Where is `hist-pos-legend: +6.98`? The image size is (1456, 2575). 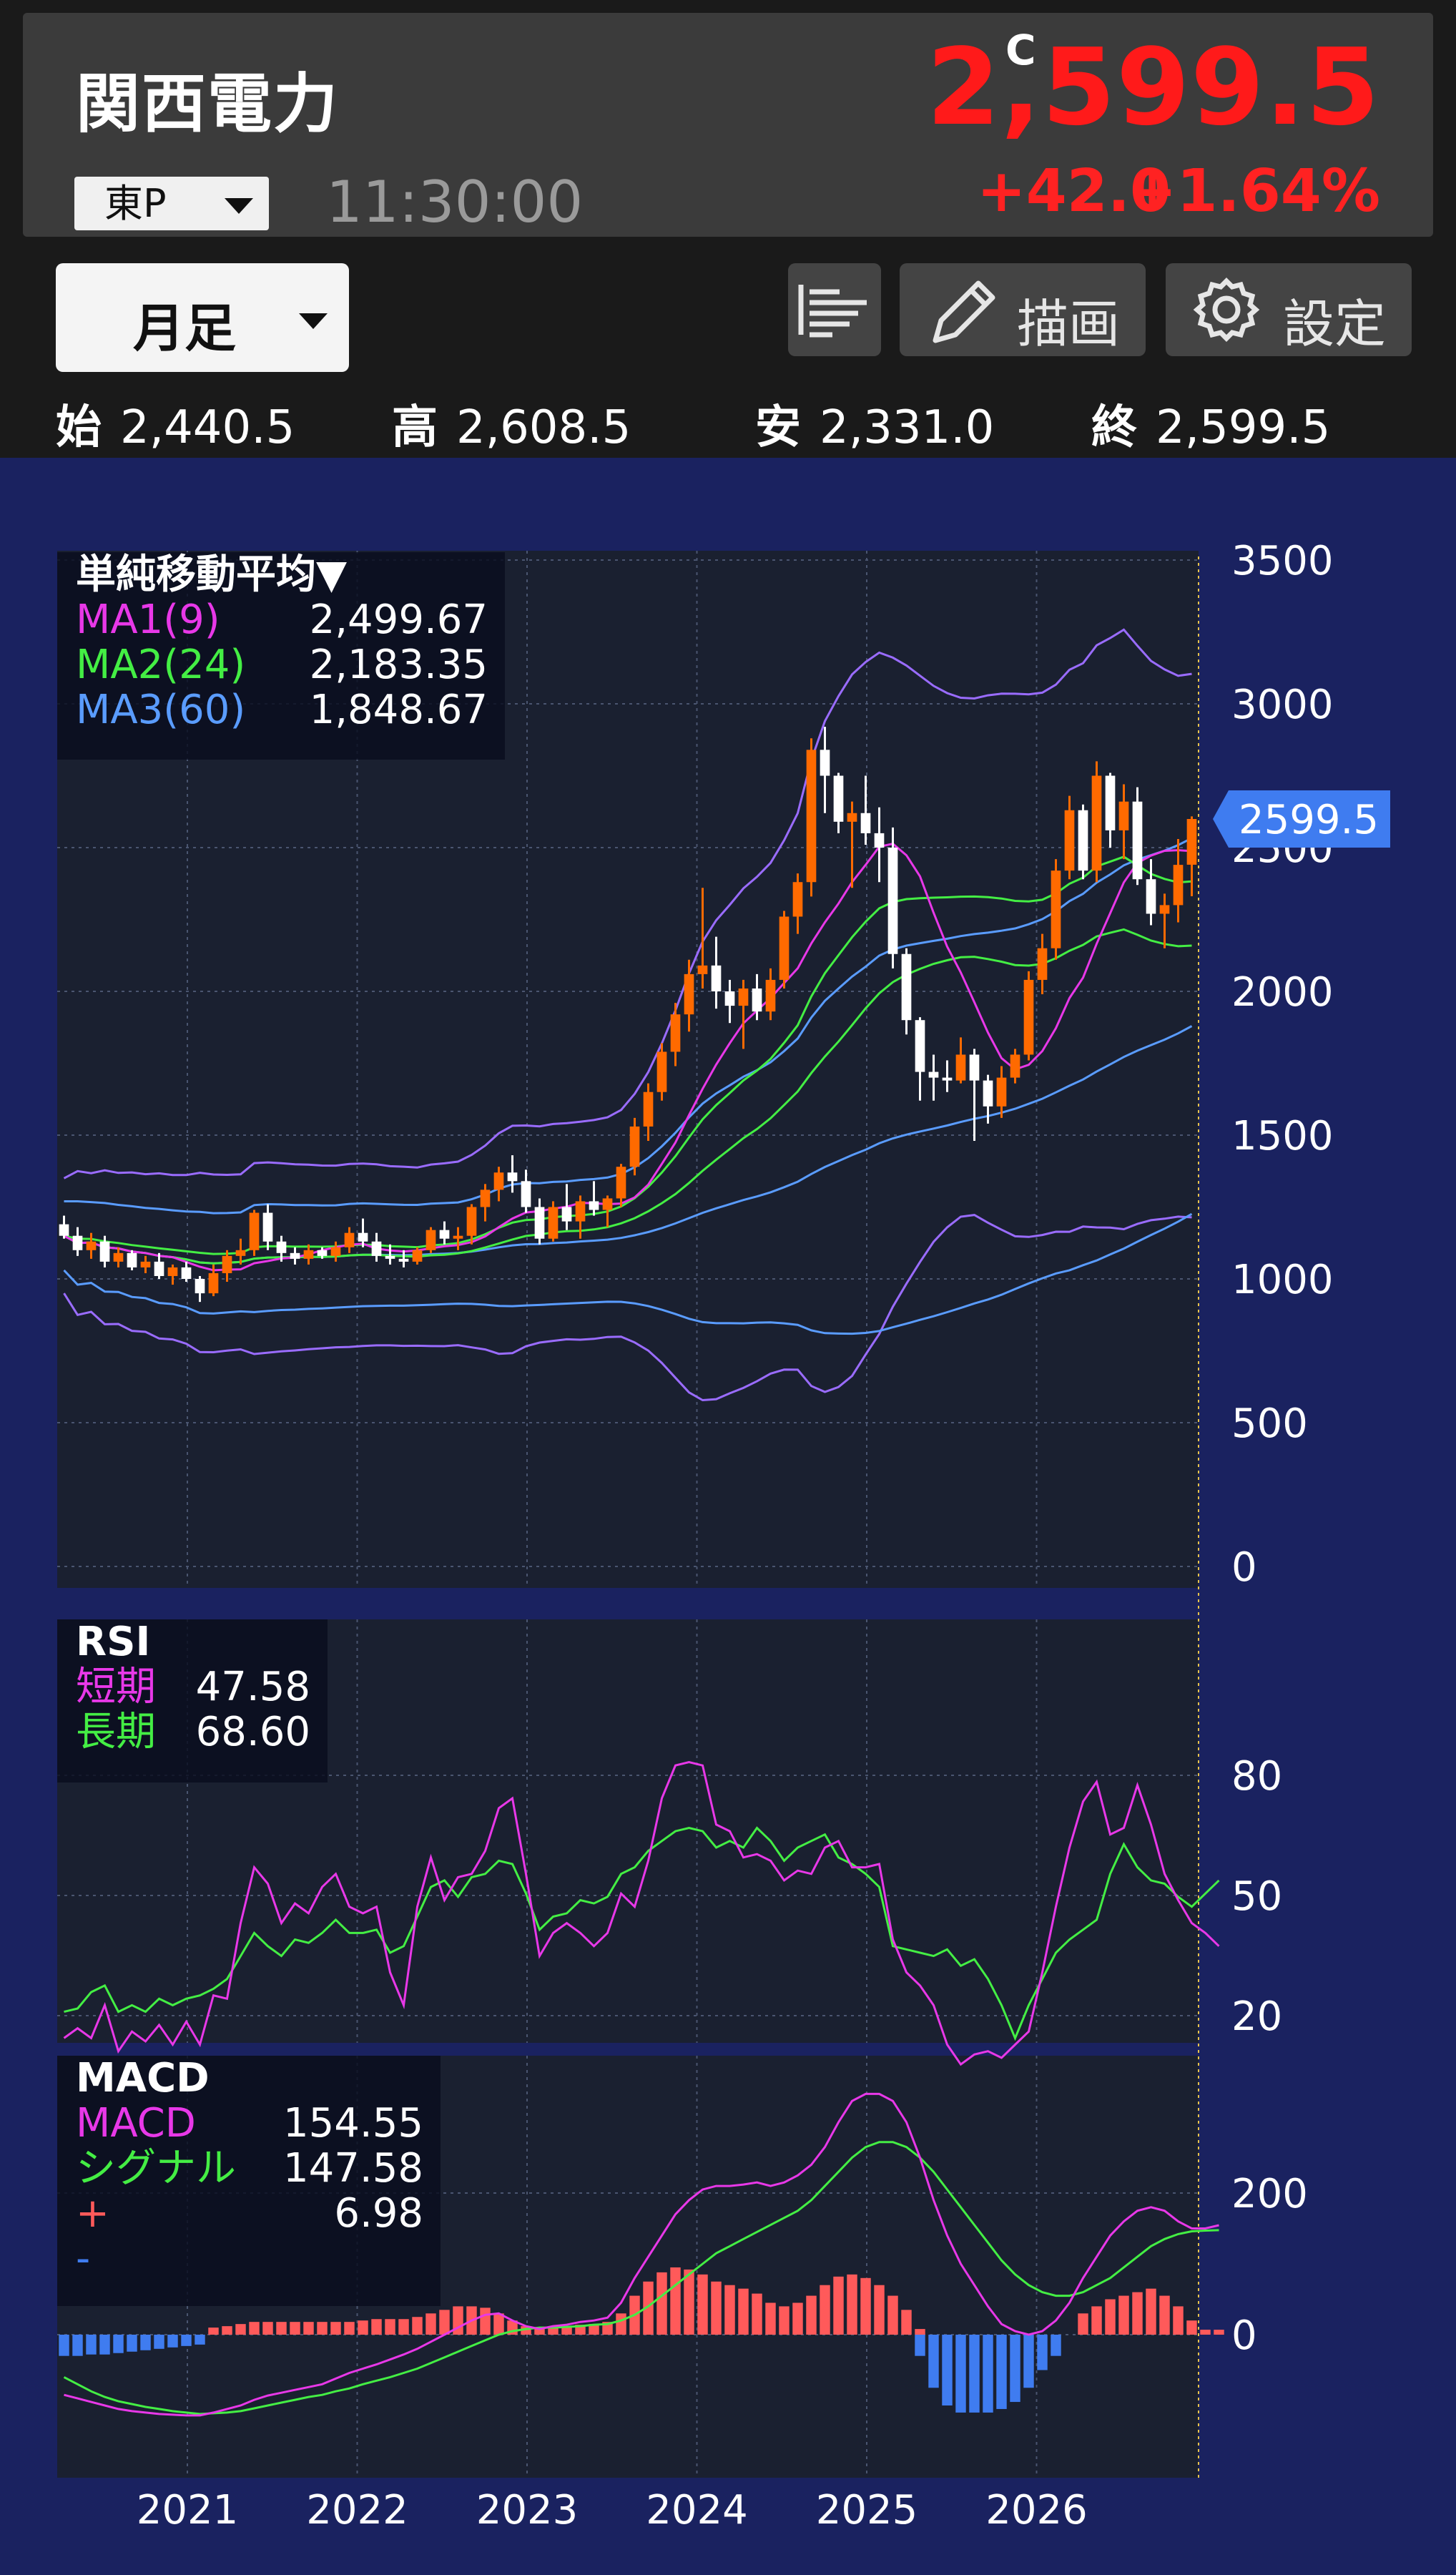
hist-pos-legend: +6.98 is located at coordinates (249, 2213).